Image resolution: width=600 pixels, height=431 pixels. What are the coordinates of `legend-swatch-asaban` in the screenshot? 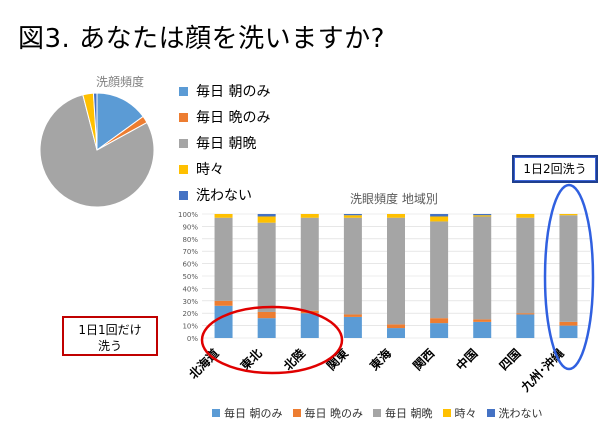 It's located at (183, 143).